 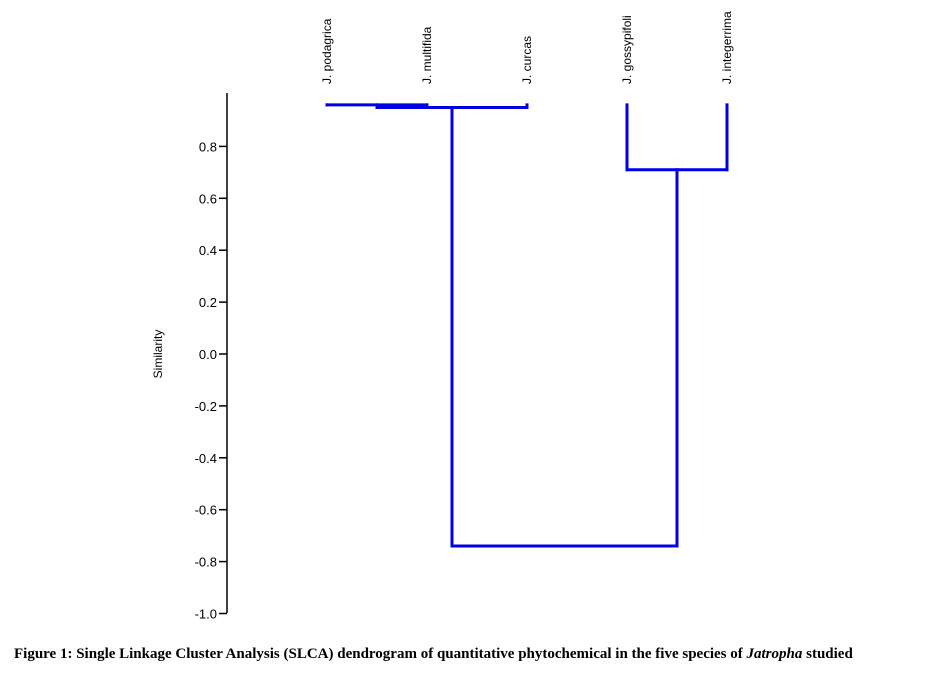 What do you see at coordinates (727, 47) in the screenshot?
I see `leaf-label: J. integerrima` at bounding box center [727, 47].